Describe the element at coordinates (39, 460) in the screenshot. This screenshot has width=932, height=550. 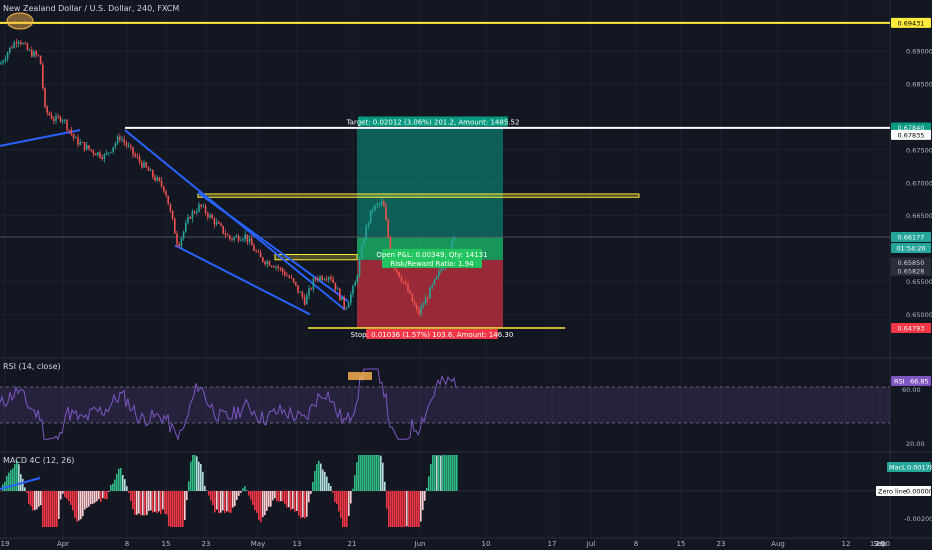
I see `macd-title: MACD 4C (12, 26)` at that location.